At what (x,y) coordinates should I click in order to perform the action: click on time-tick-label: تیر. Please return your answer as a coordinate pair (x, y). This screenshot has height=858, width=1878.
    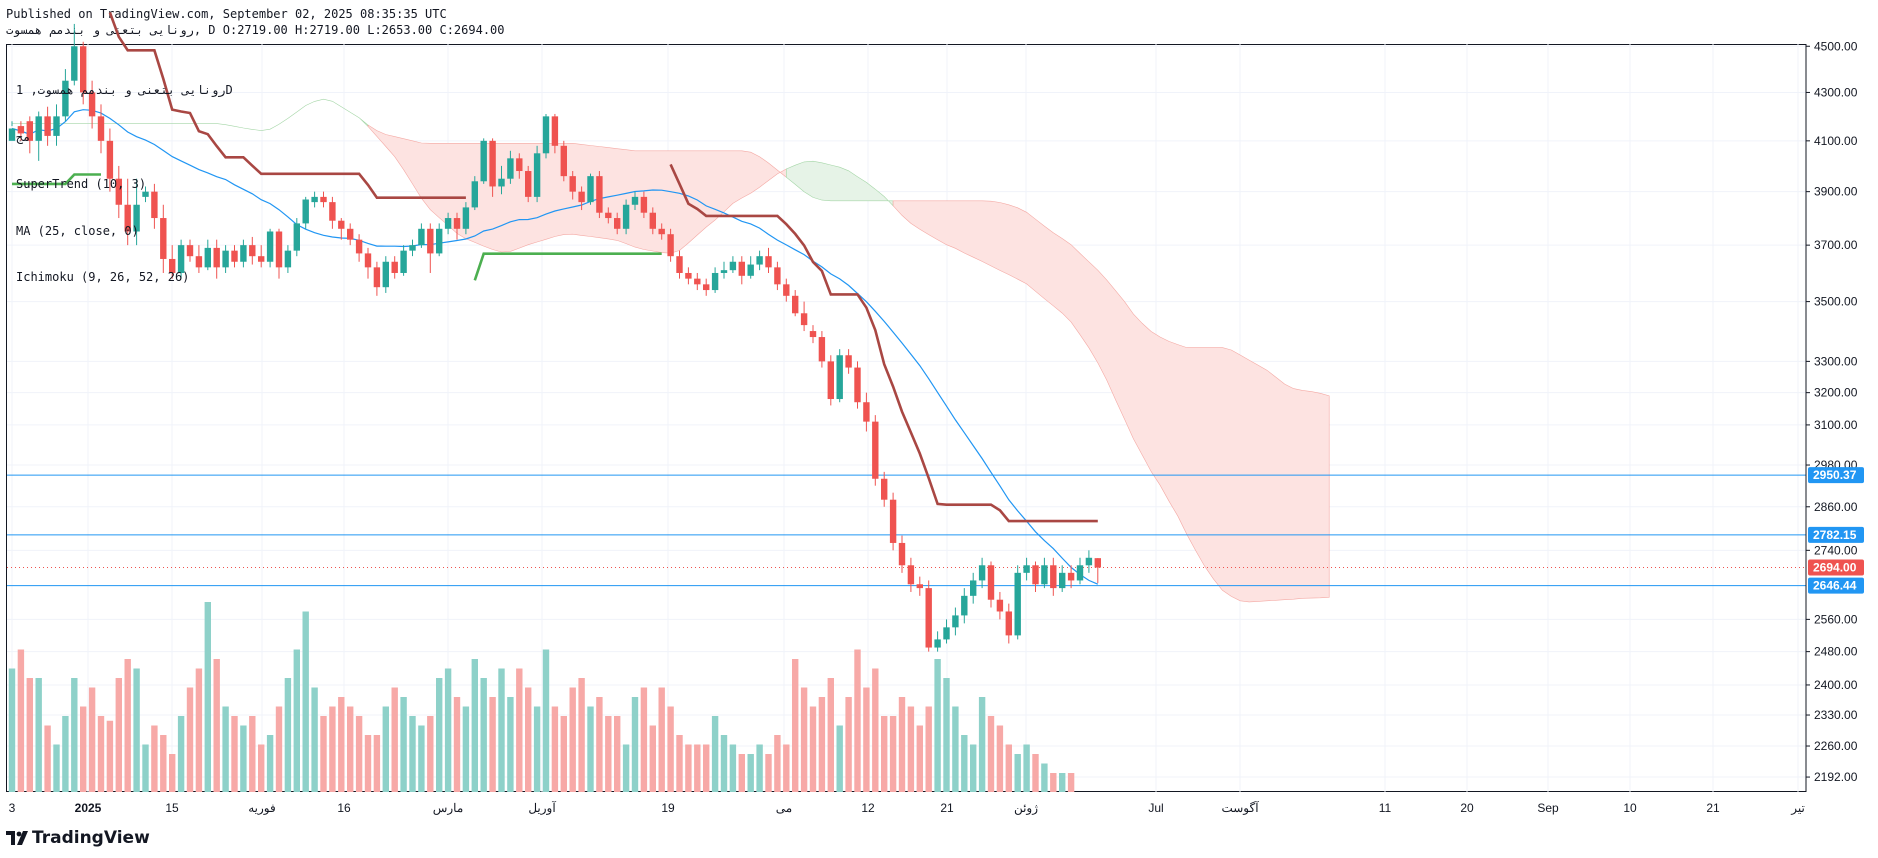
    Looking at the image, I should click on (1797, 808).